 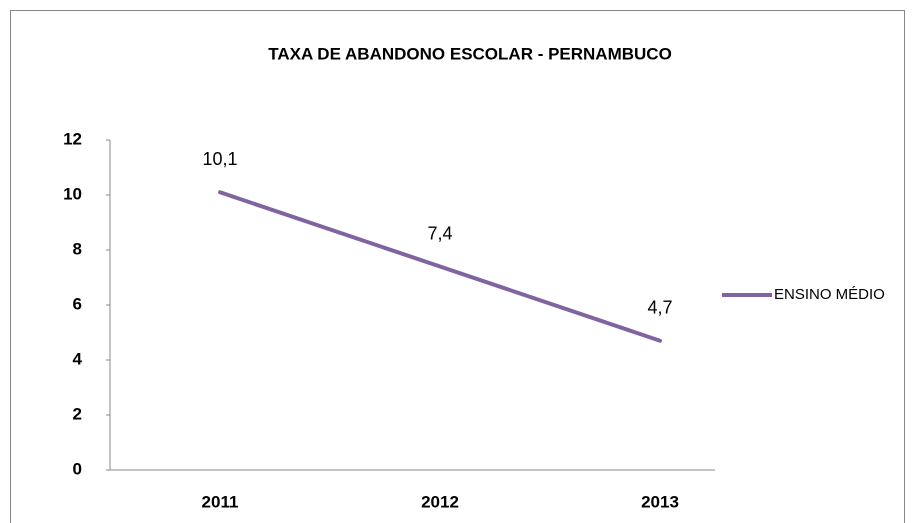 I want to click on data-label: 7,4, so click(x=439, y=233).